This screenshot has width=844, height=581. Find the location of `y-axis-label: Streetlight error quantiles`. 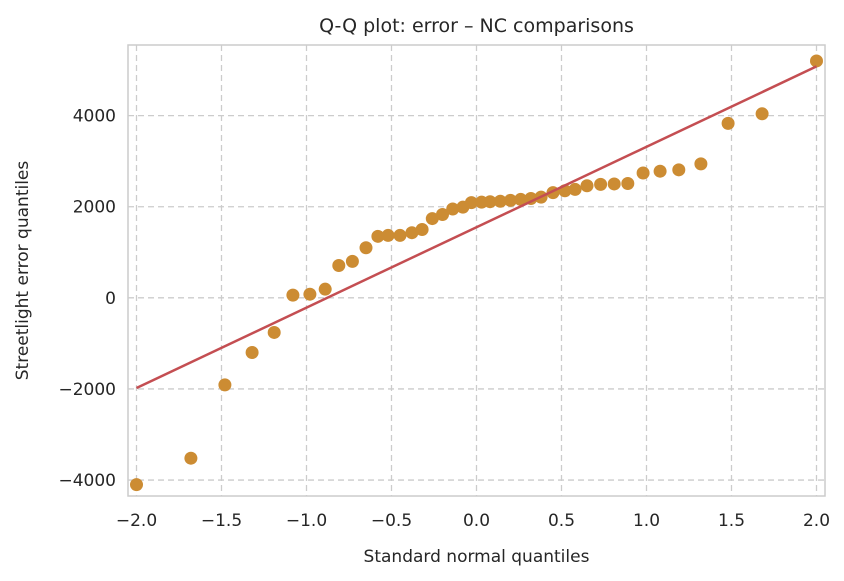

y-axis-label: Streetlight error quantiles is located at coordinates (23, 271).